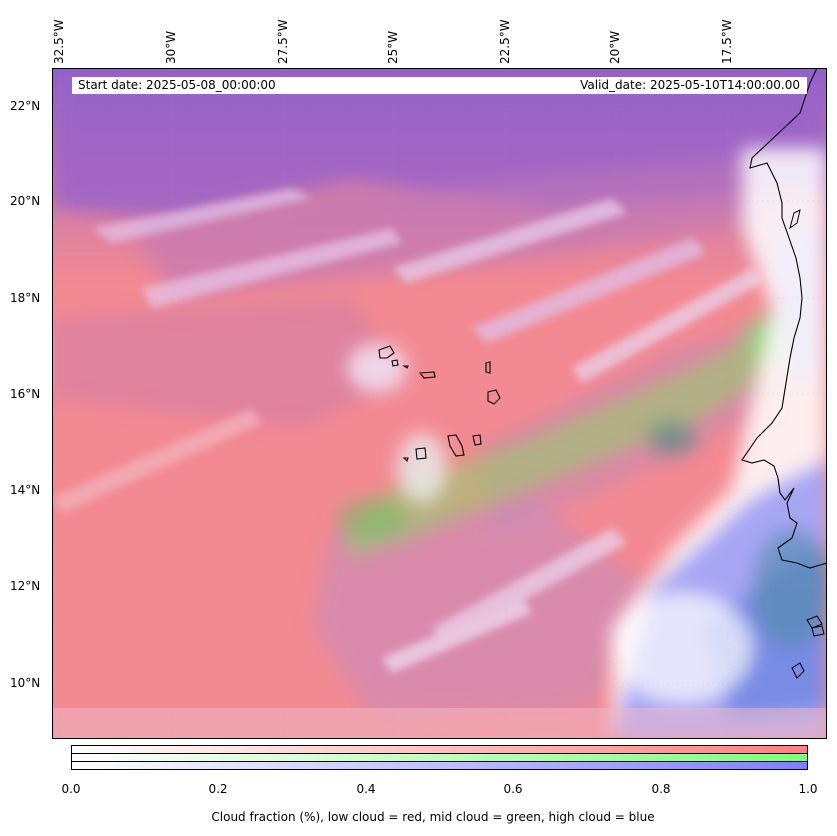  I want to click on african-coastline, so click(784, 318).